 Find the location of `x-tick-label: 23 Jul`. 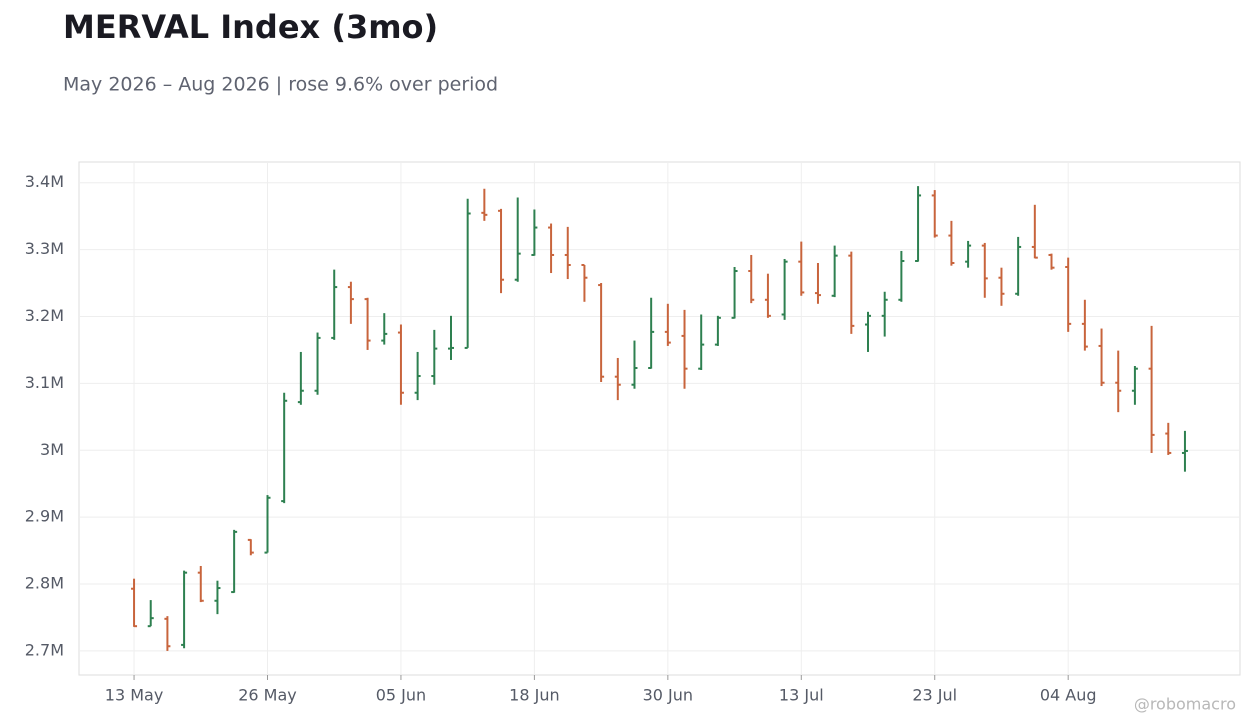

x-tick-label: 23 Jul is located at coordinates (934, 695).